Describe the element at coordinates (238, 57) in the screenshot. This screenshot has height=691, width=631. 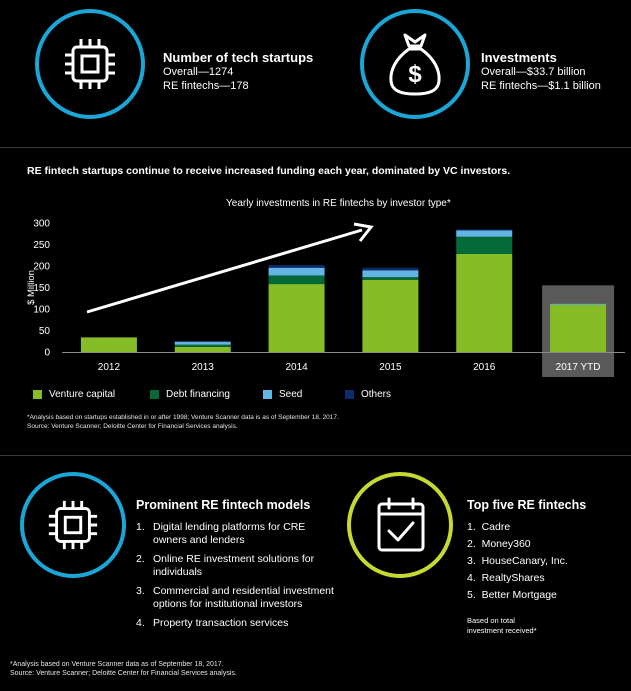
I see `stat-title: Number of tech startups` at that location.